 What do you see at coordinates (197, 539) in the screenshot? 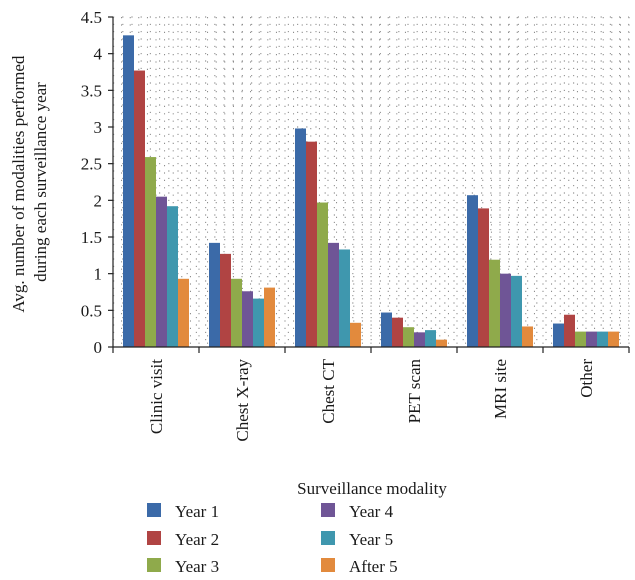
I see `legend-label: Year 2` at bounding box center [197, 539].